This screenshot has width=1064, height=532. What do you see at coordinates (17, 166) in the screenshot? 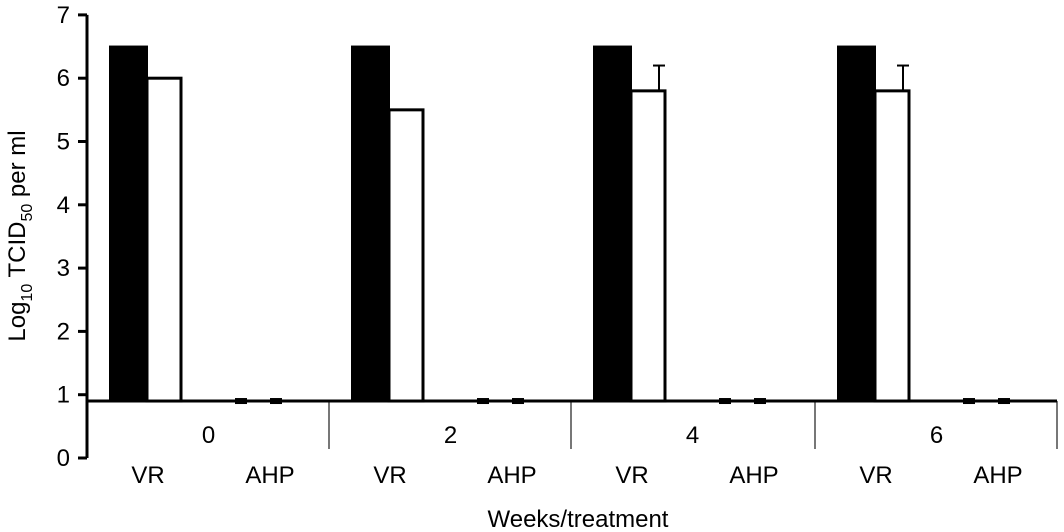
I see `y-axis-title-suffix: per ml` at bounding box center [17, 166].